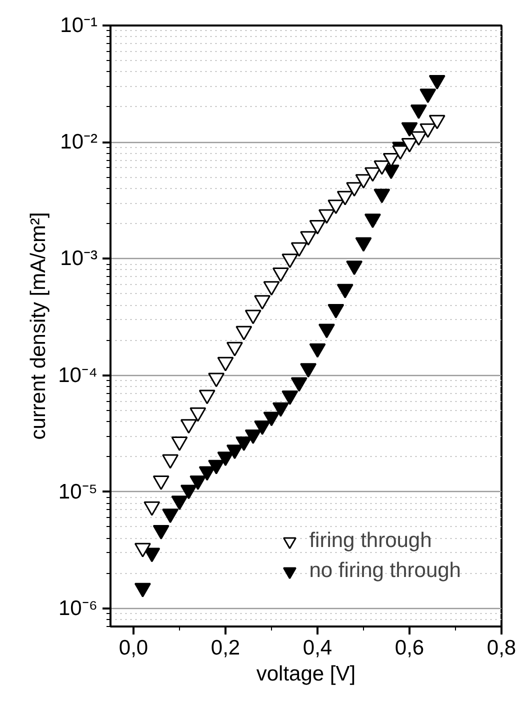 The image size is (531, 721). What do you see at coordinates (79, 25) in the screenshot?
I see `y-tick-label: 10⁻¹` at bounding box center [79, 25].